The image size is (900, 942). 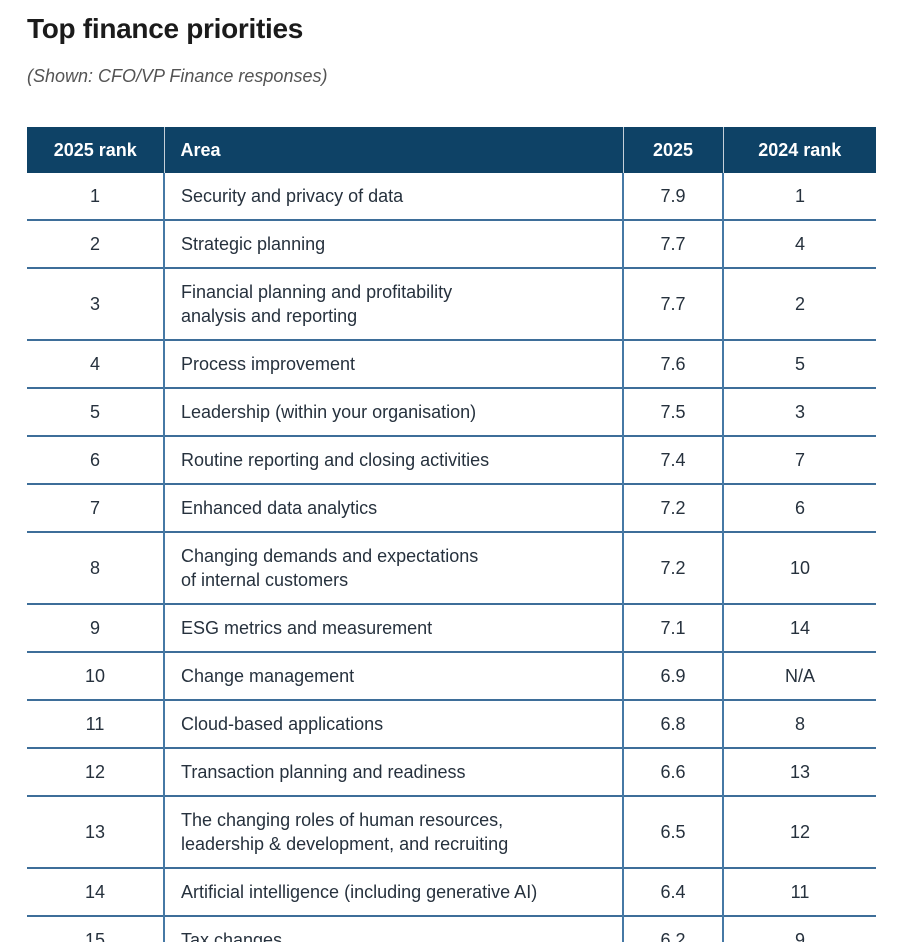 I want to click on cell-2025-rank: 9, so click(x=95, y=627).